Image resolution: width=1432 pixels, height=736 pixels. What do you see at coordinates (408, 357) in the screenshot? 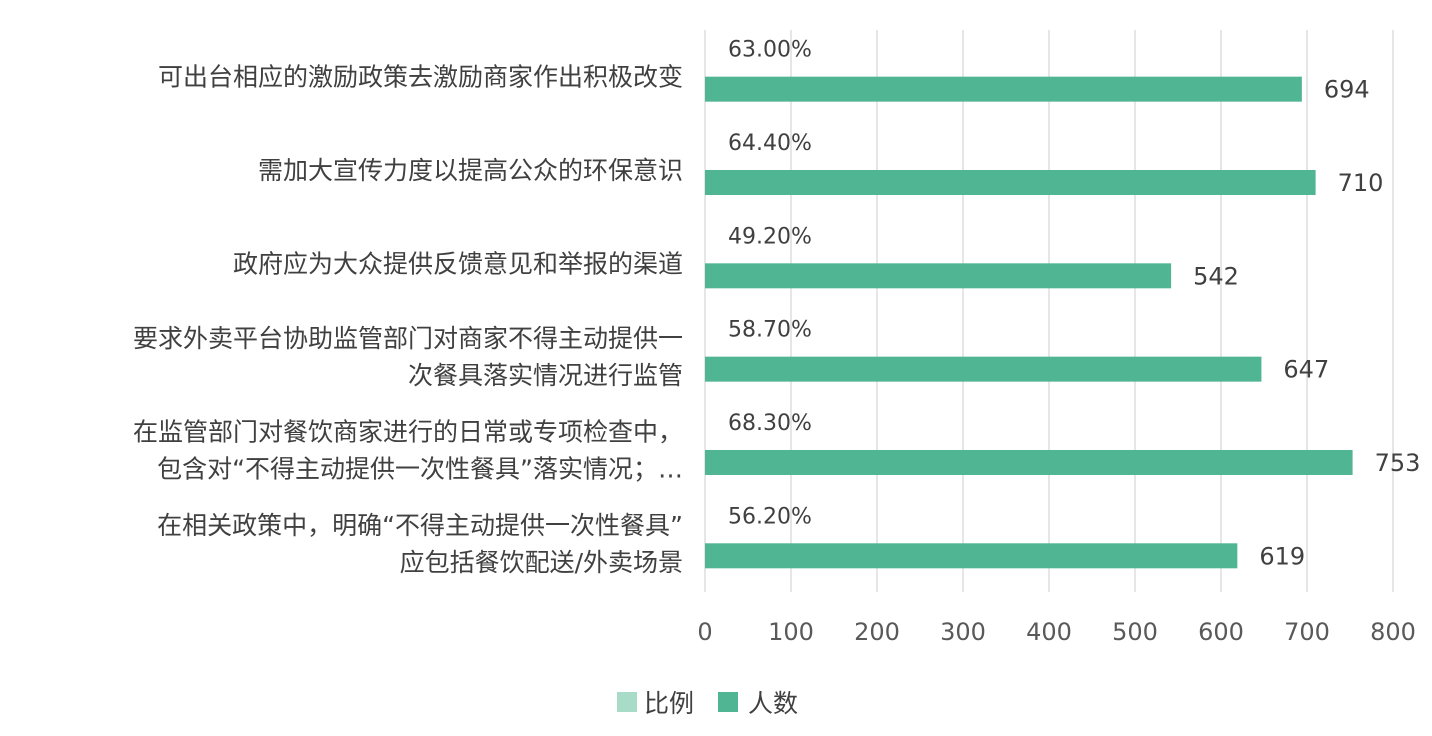
I see `category-label: 要求外卖平台协助监管部门对商家不得主动提供一次餐具落实情况进行监管` at bounding box center [408, 357].